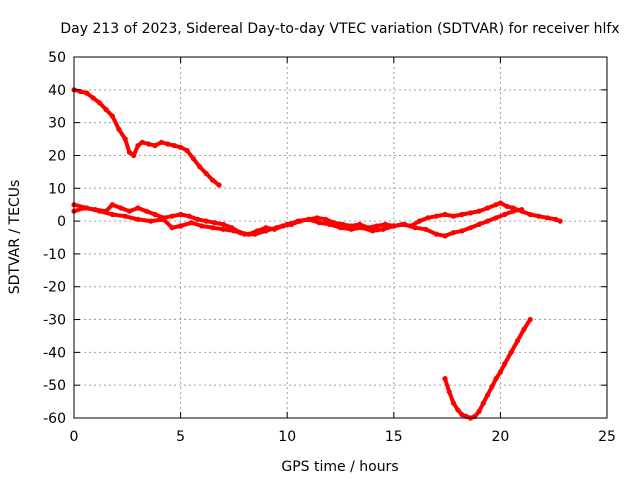  Describe the element at coordinates (500, 437) in the screenshot. I see `x-tick-label: 20` at that location.